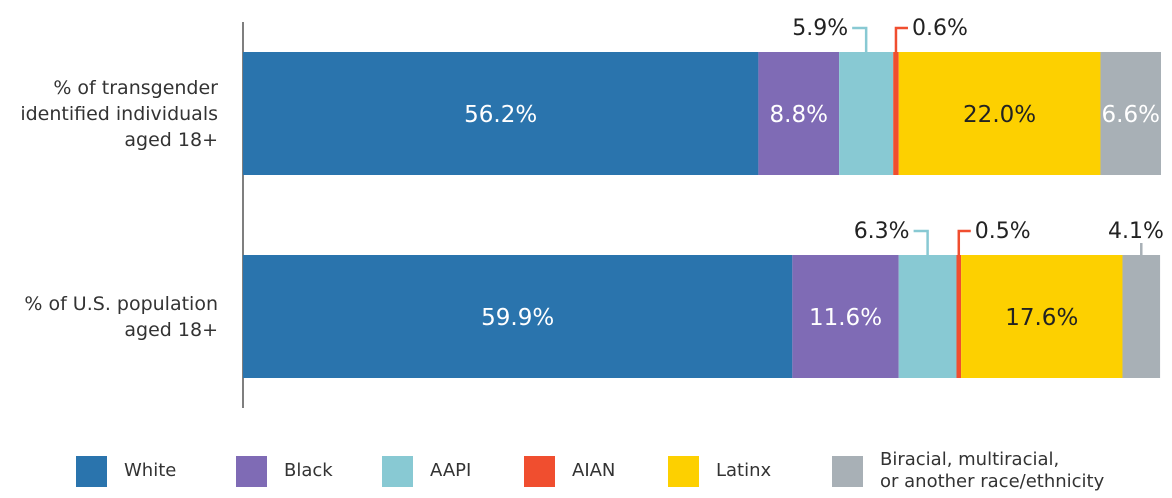 The height and width of the screenshot is (498, 1172). Describe the element at coordinates (744, 470) in the screenshot. I see `legend-label: Latinx` at that location.